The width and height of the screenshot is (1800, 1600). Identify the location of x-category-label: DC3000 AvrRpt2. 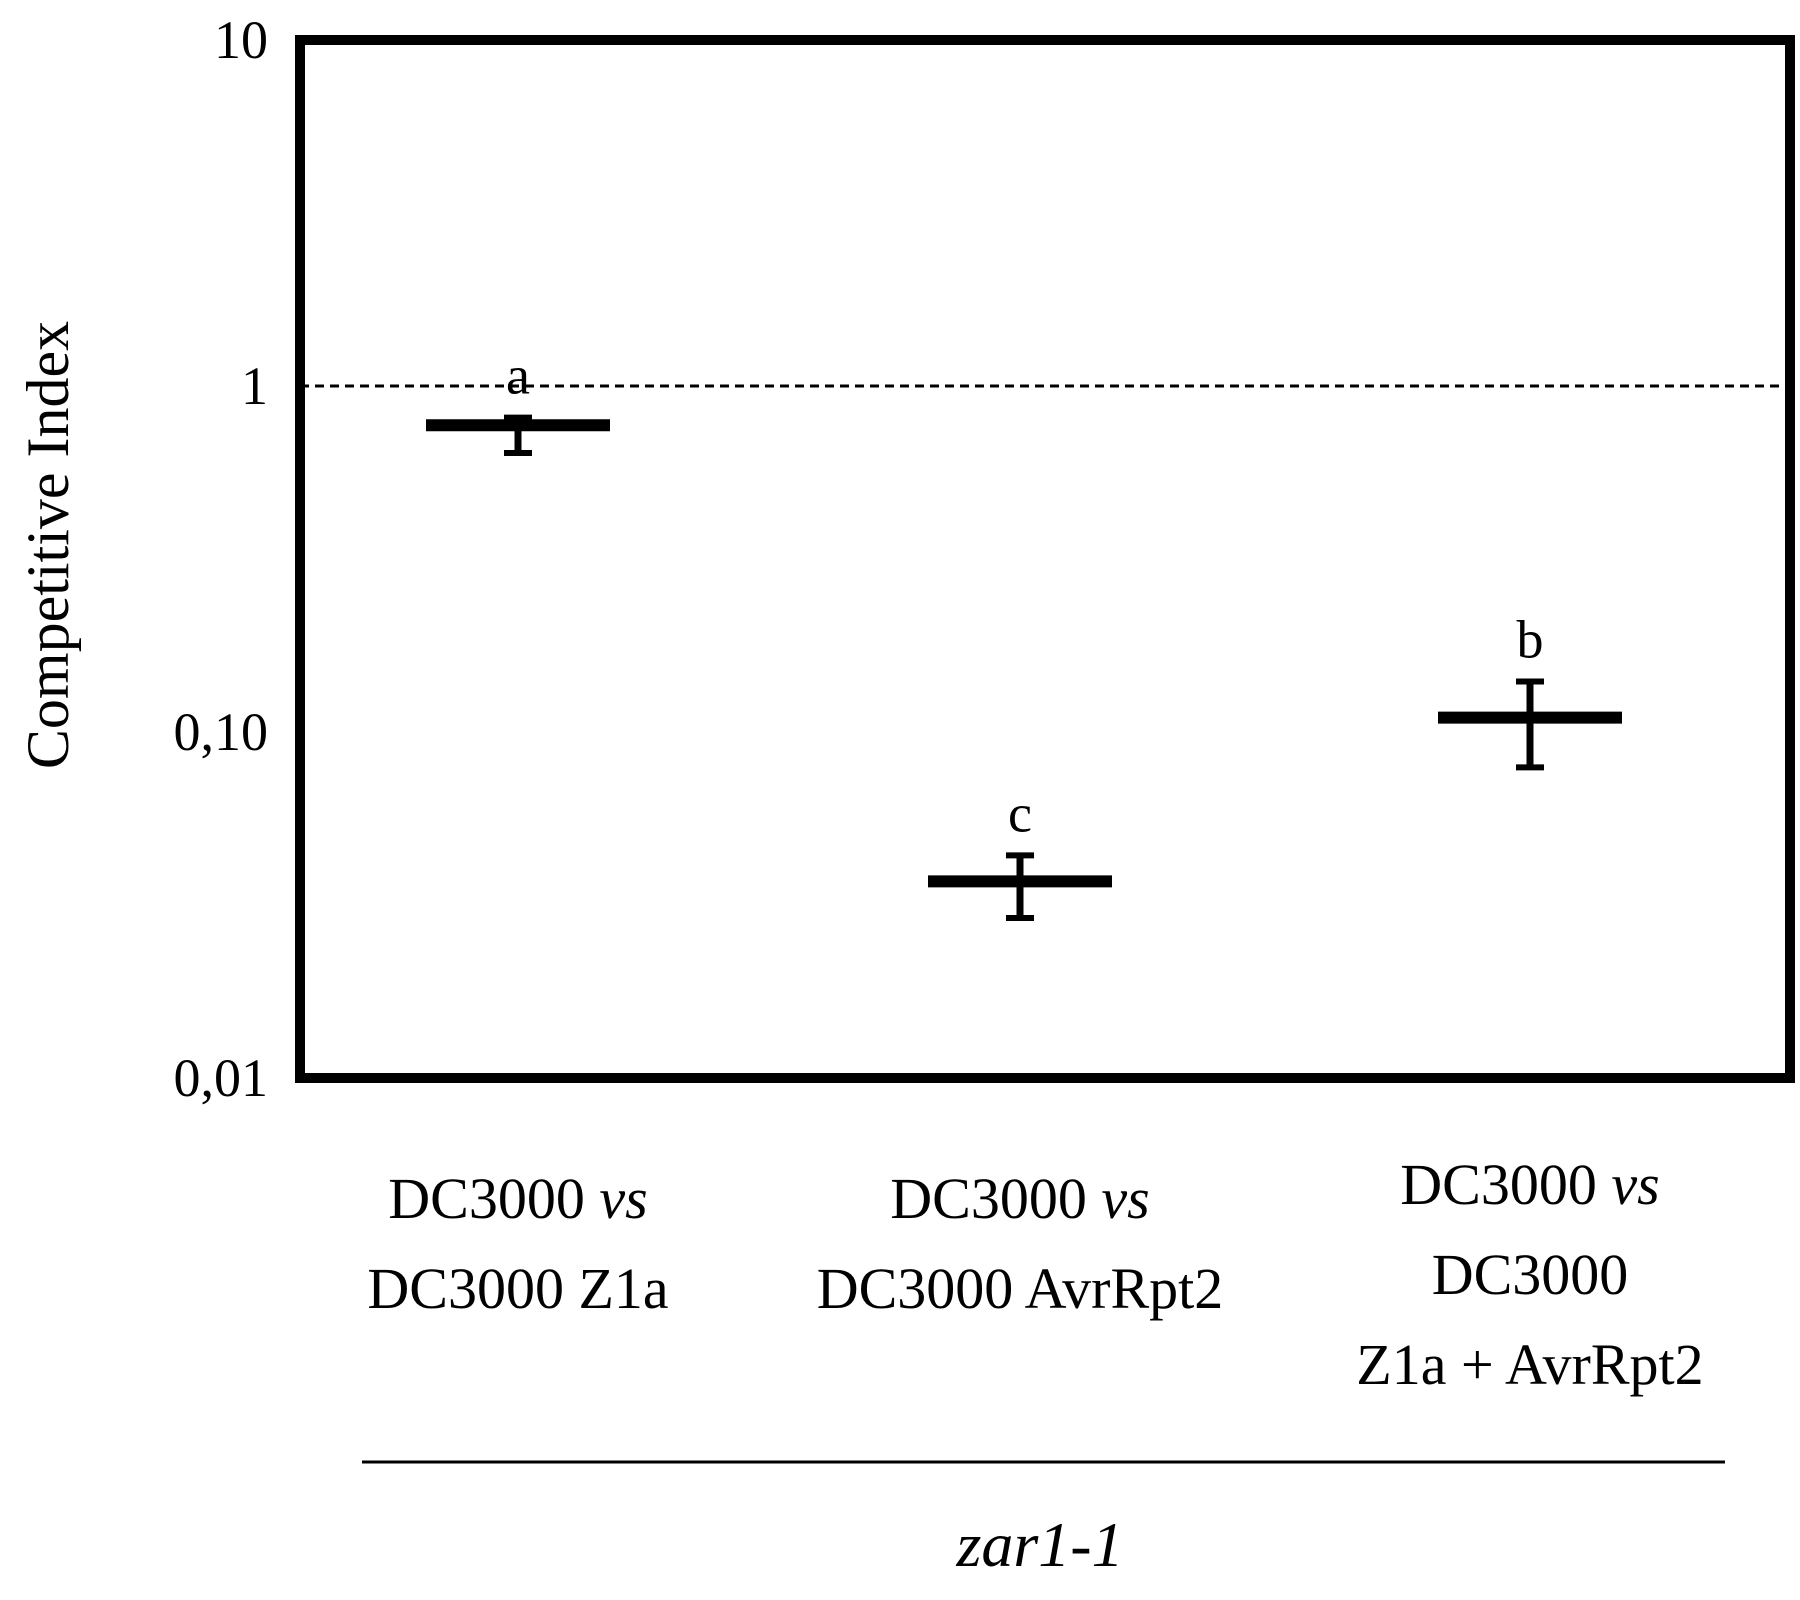
(1020, 1288).